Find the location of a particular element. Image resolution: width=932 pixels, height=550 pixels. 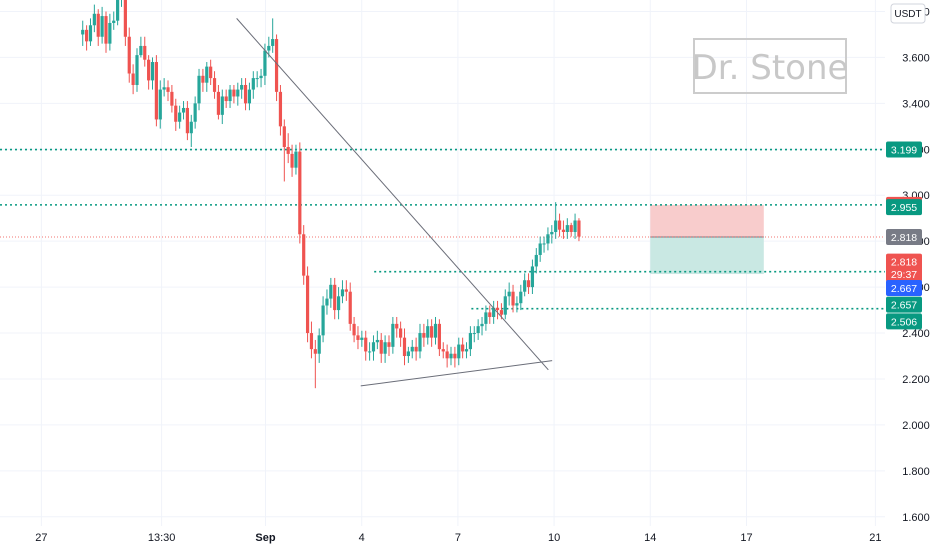

position-tool is located at coordinates (707, 239).